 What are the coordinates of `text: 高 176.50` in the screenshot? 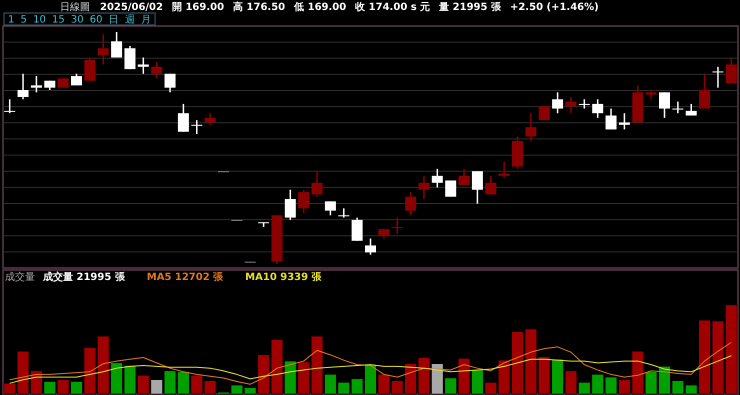 It's located at (259, 7).